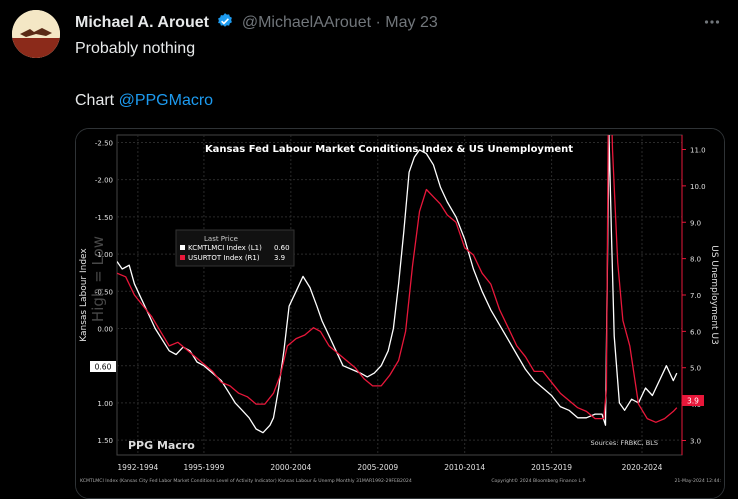 The width and height of the screenshot is (738, 499). I want to click on left-axis-watermark: High = Low, so click(98, 279).